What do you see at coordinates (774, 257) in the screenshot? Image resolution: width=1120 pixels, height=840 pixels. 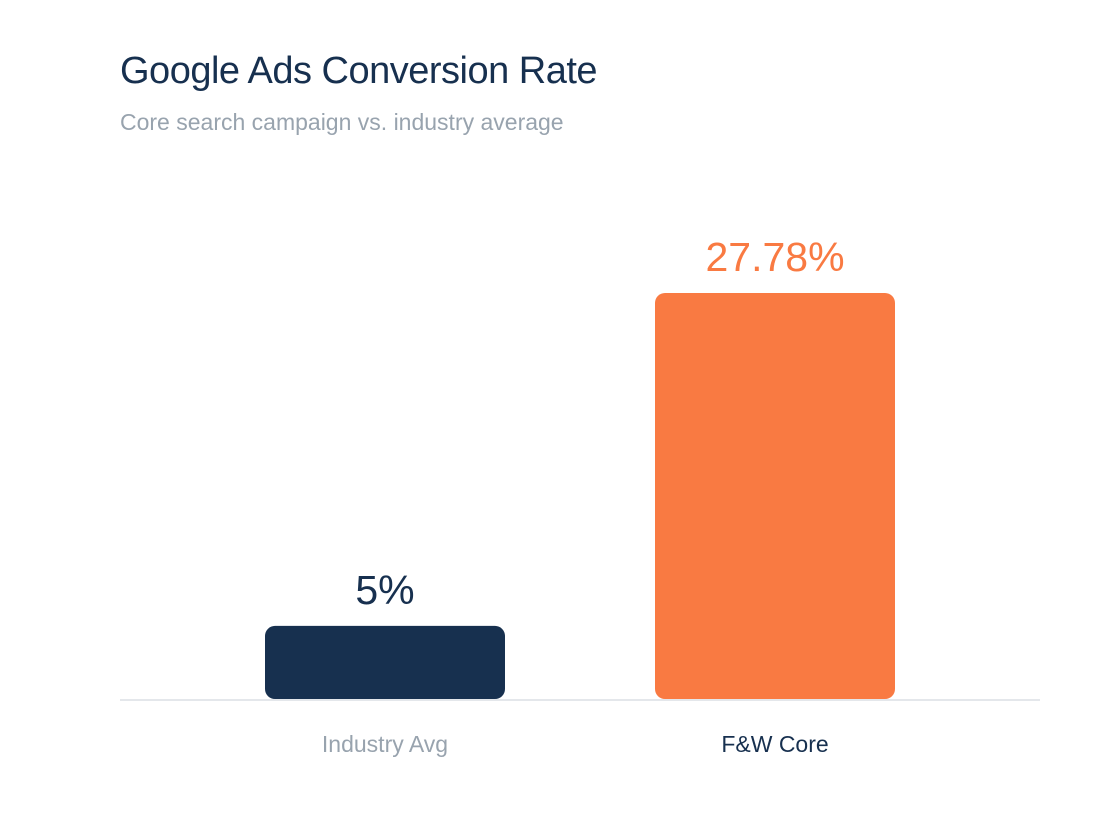 I see `bar-value-label-1: 27.78%` at bounding box center [774, 257].